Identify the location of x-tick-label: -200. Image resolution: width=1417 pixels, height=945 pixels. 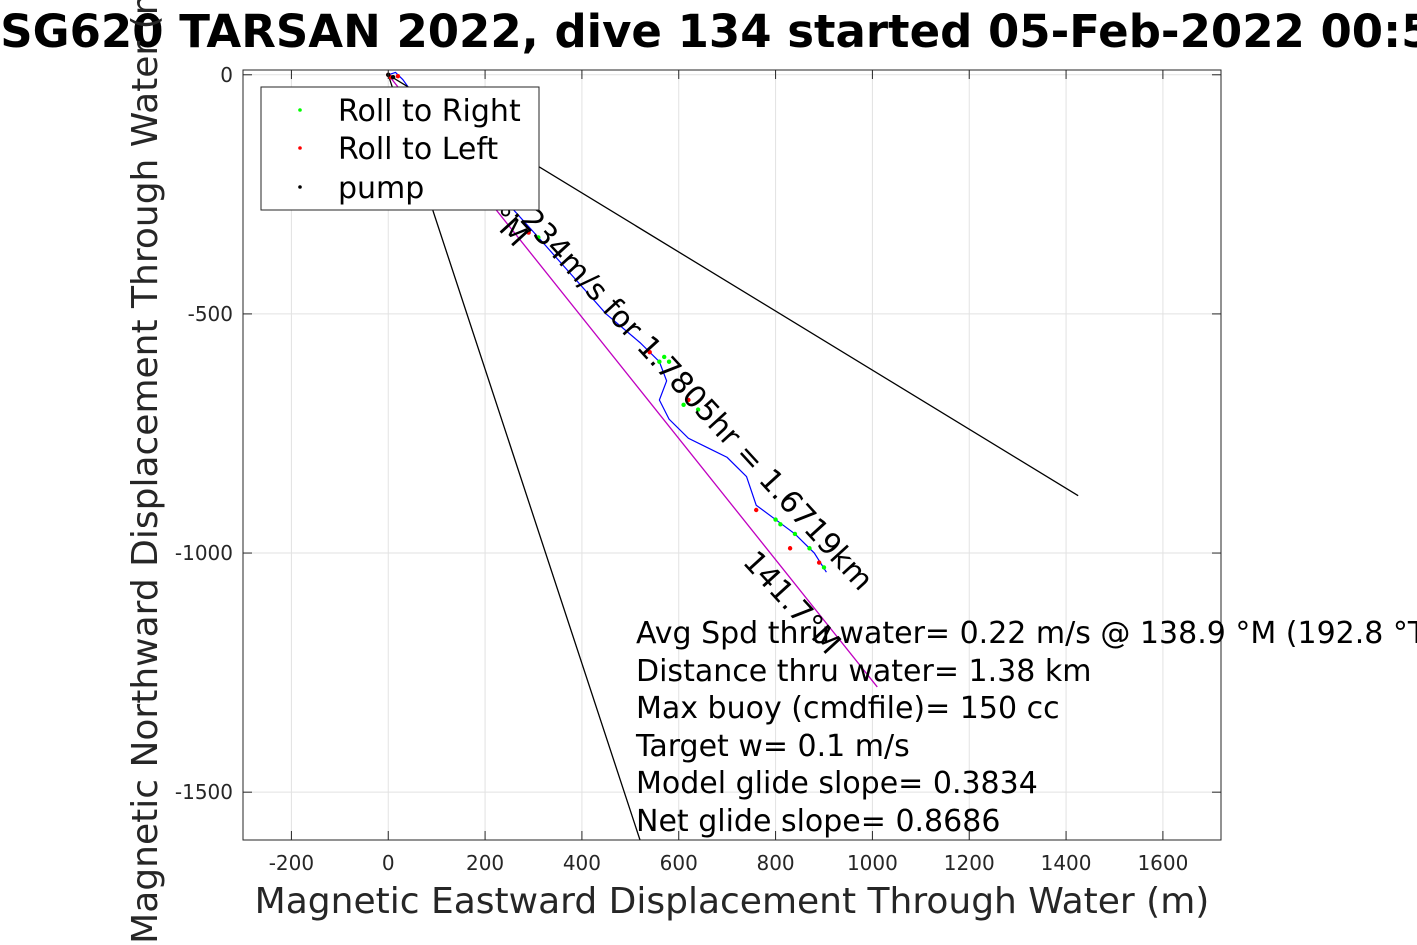
(291, 863).